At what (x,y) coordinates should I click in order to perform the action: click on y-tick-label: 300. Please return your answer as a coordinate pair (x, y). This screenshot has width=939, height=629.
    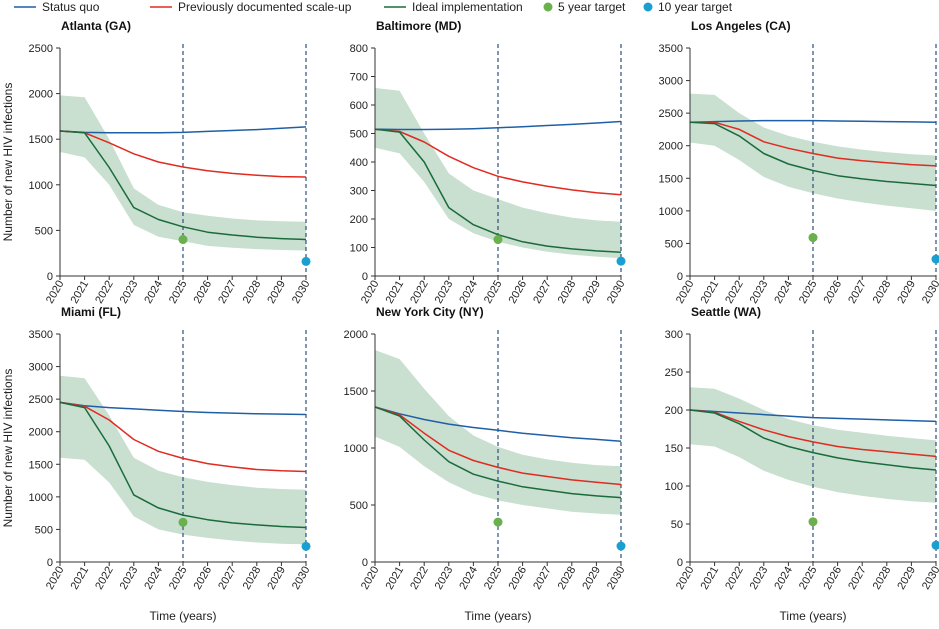
    Looking at the image, I should click on (674, 335).